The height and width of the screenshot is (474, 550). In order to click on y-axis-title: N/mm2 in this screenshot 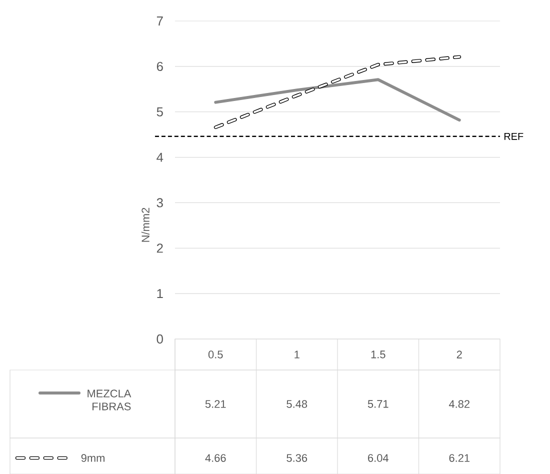, I will do `click(145, 225)`.